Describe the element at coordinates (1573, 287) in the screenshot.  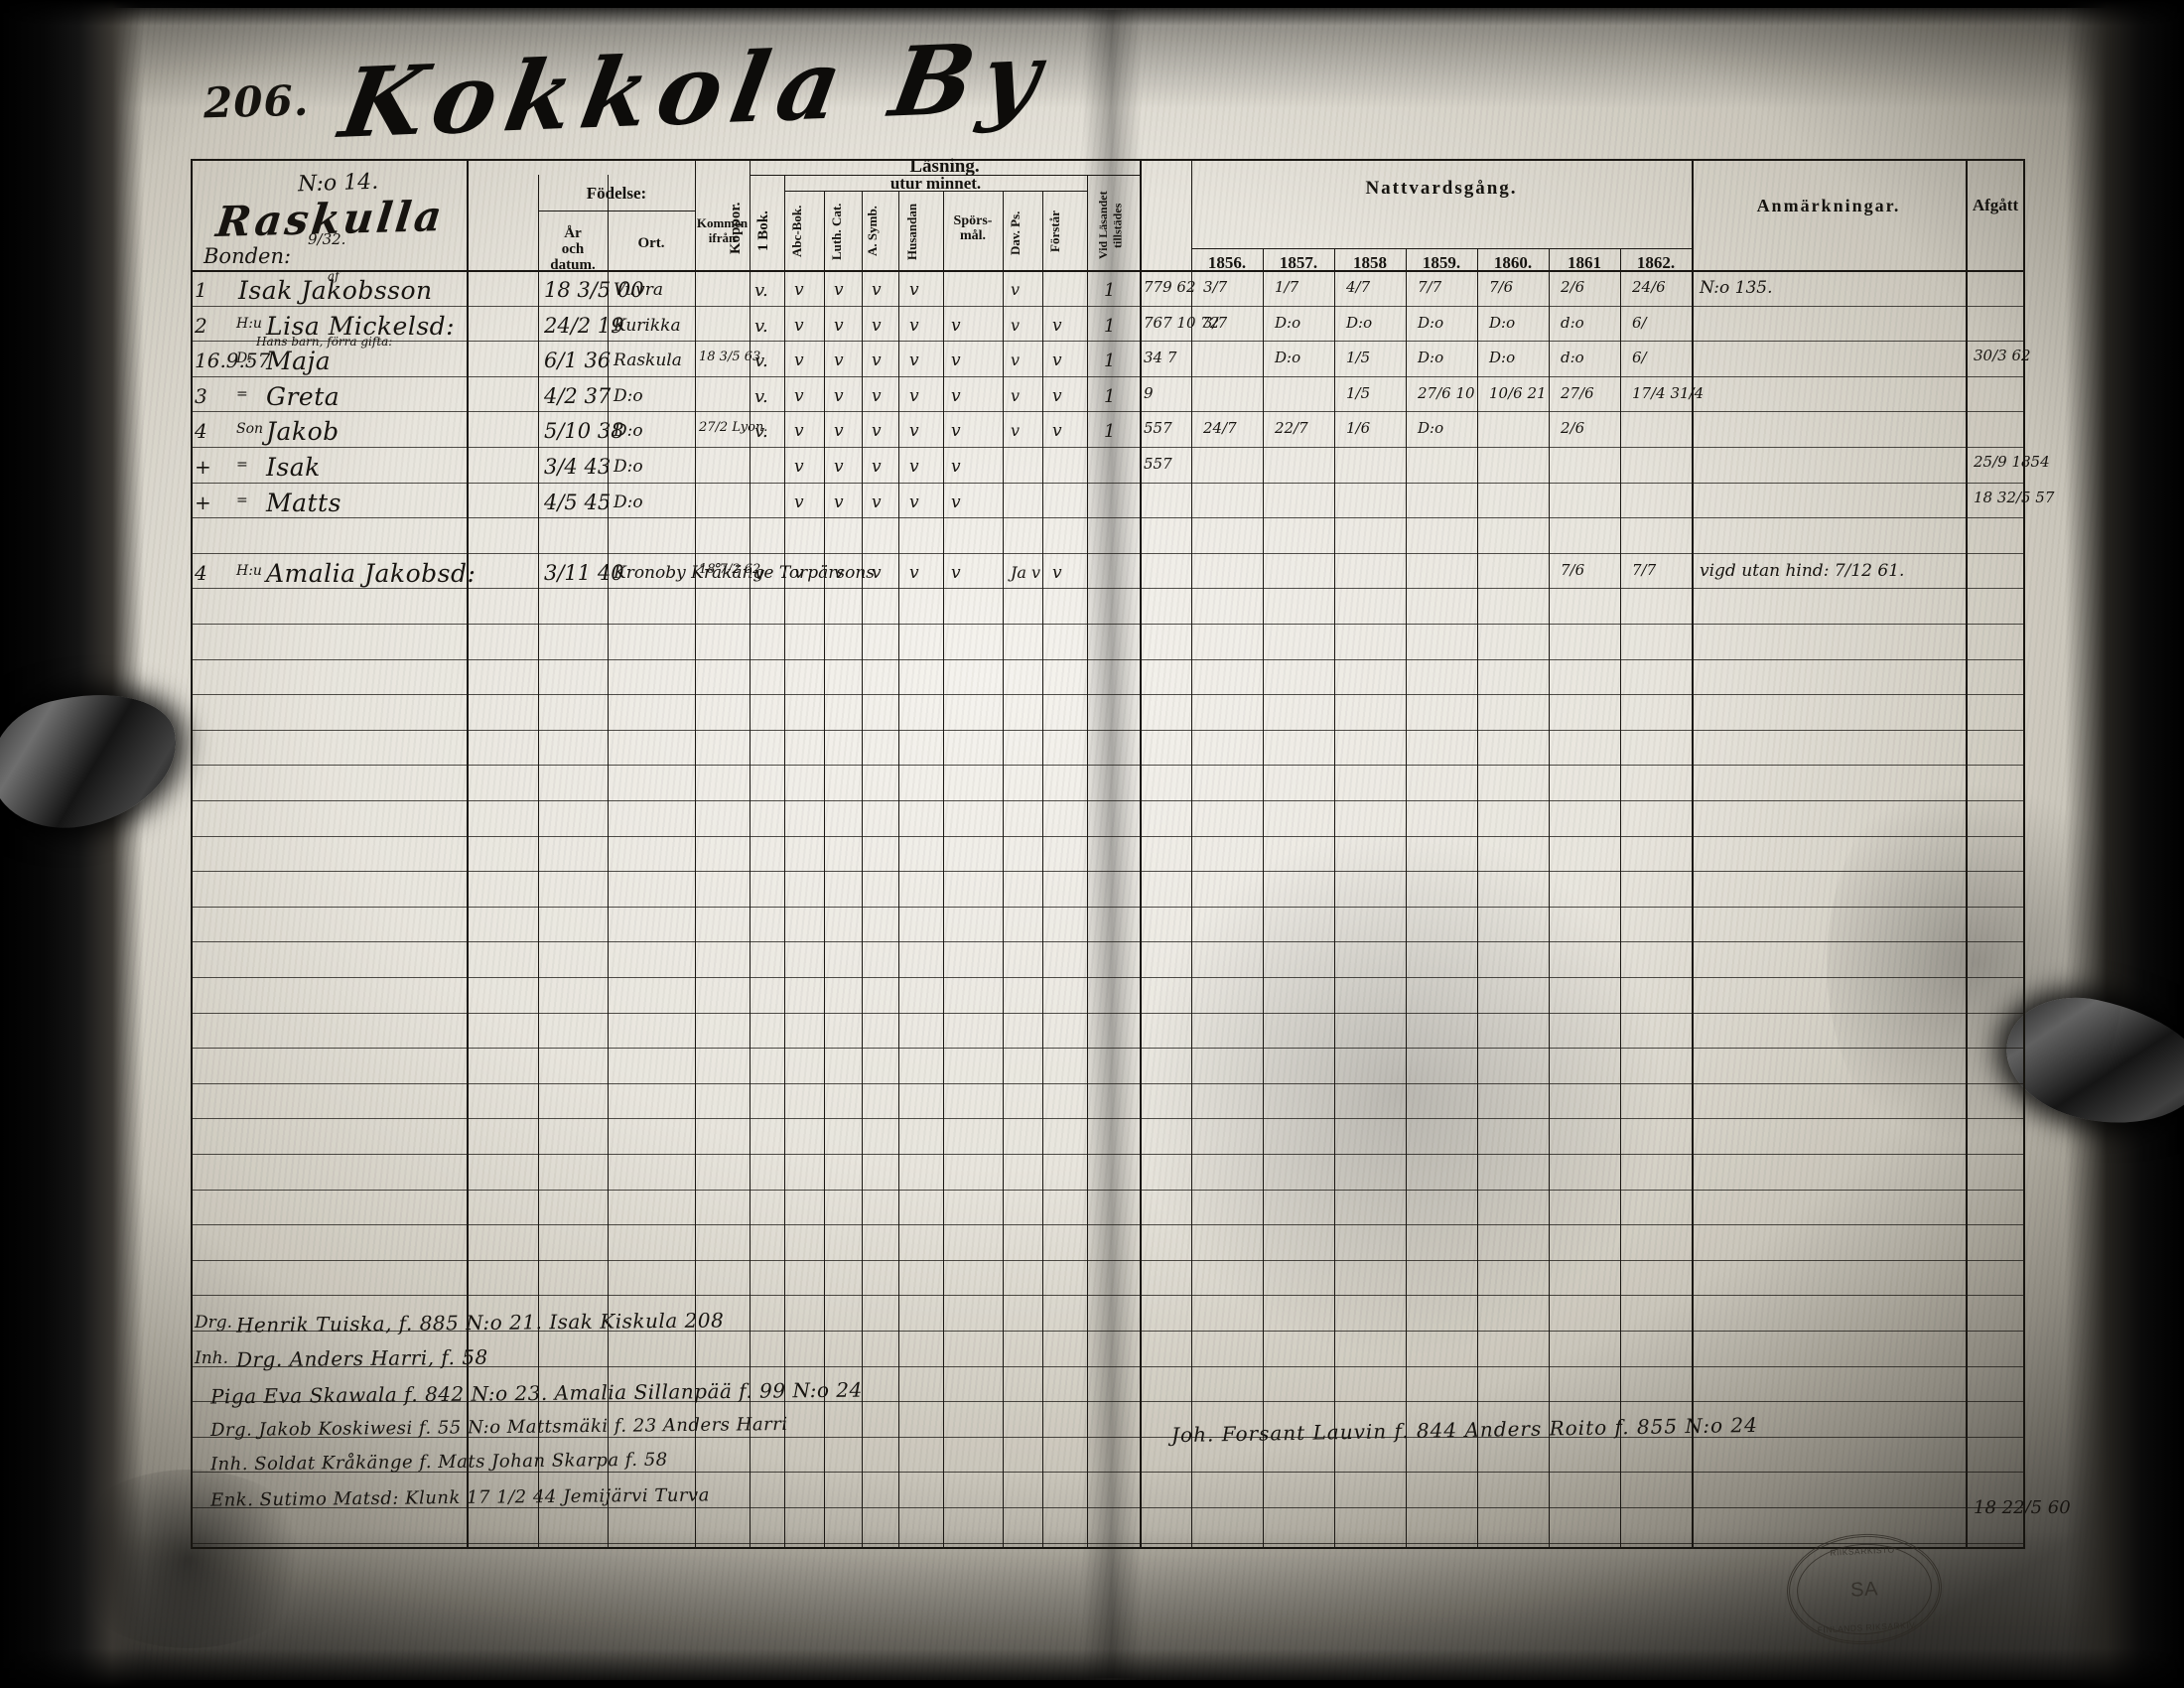
I see `row-communion-1861: 2/6` at that location.